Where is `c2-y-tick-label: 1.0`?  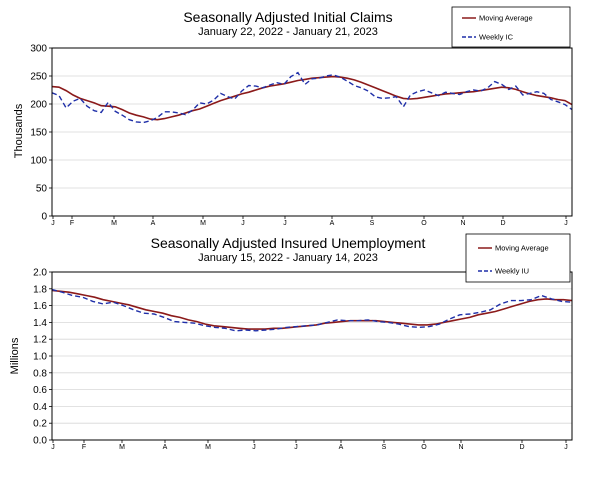
c2-y-tick-label: 1.0 is located at coordinates (40, 357).